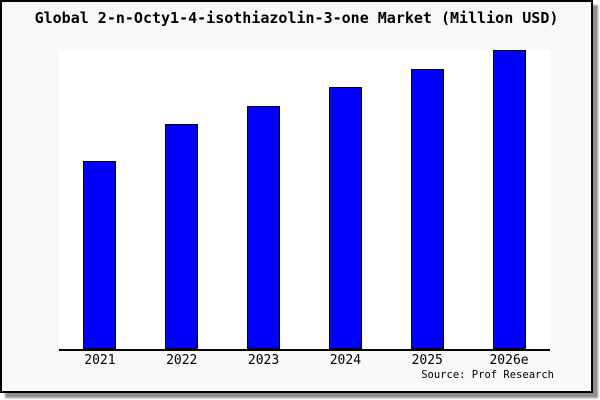  What do you see at coordinates (487, 375) in the screenshot?
I see `source-credit: Source: Prof Research` at bounding box center [487, 375].